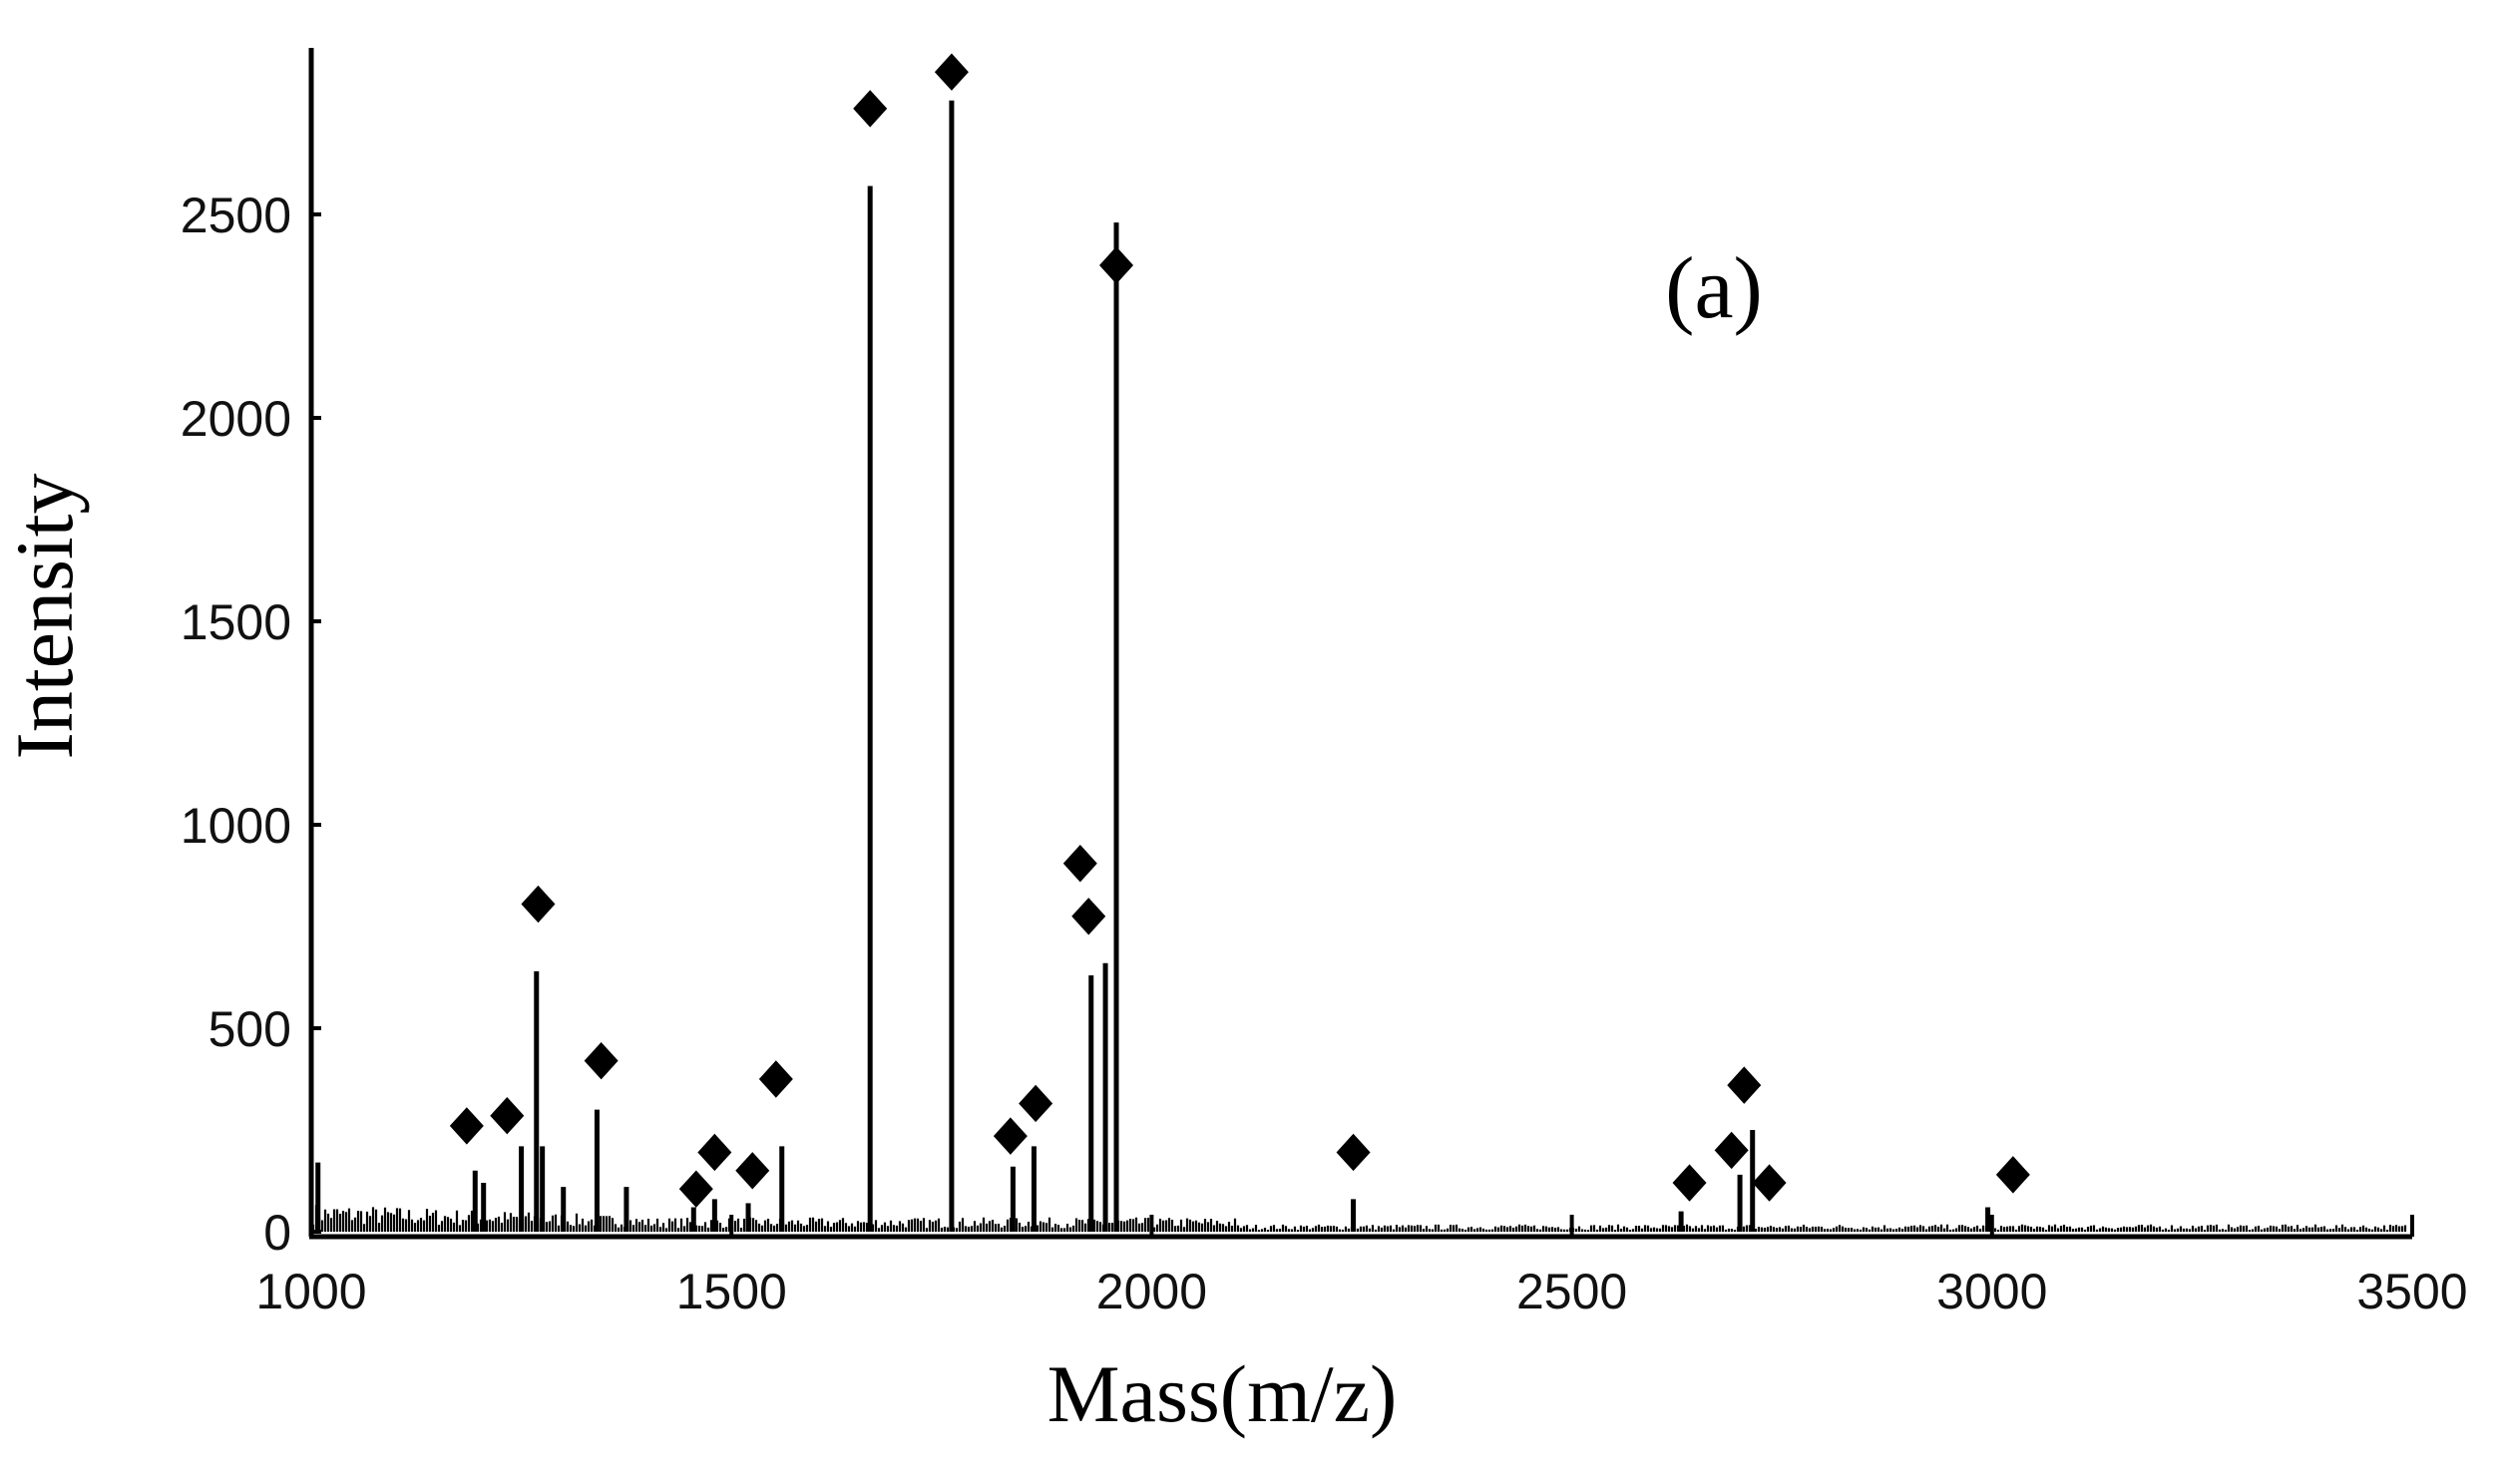 This screenshot has width=2502, height=1484. I want to click on y-tick-label: 1500, so click(236, 622).